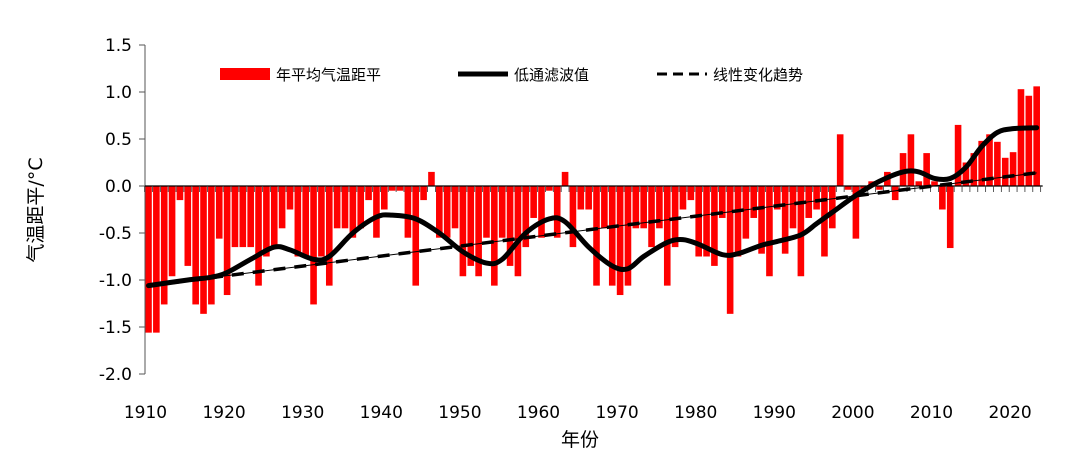 The image size is (1080, 458). Describe the element at coordinates (266, 221) in the screenshot. I see `bar-1925` at that location.